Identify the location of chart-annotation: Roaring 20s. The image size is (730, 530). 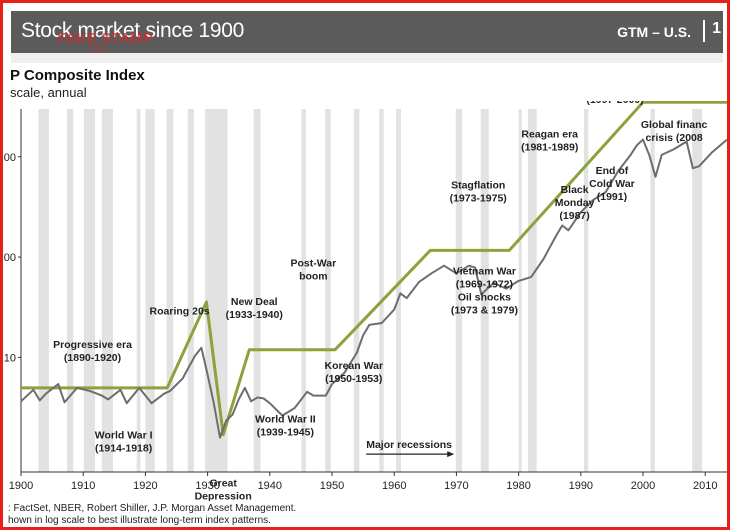
(180, 311).